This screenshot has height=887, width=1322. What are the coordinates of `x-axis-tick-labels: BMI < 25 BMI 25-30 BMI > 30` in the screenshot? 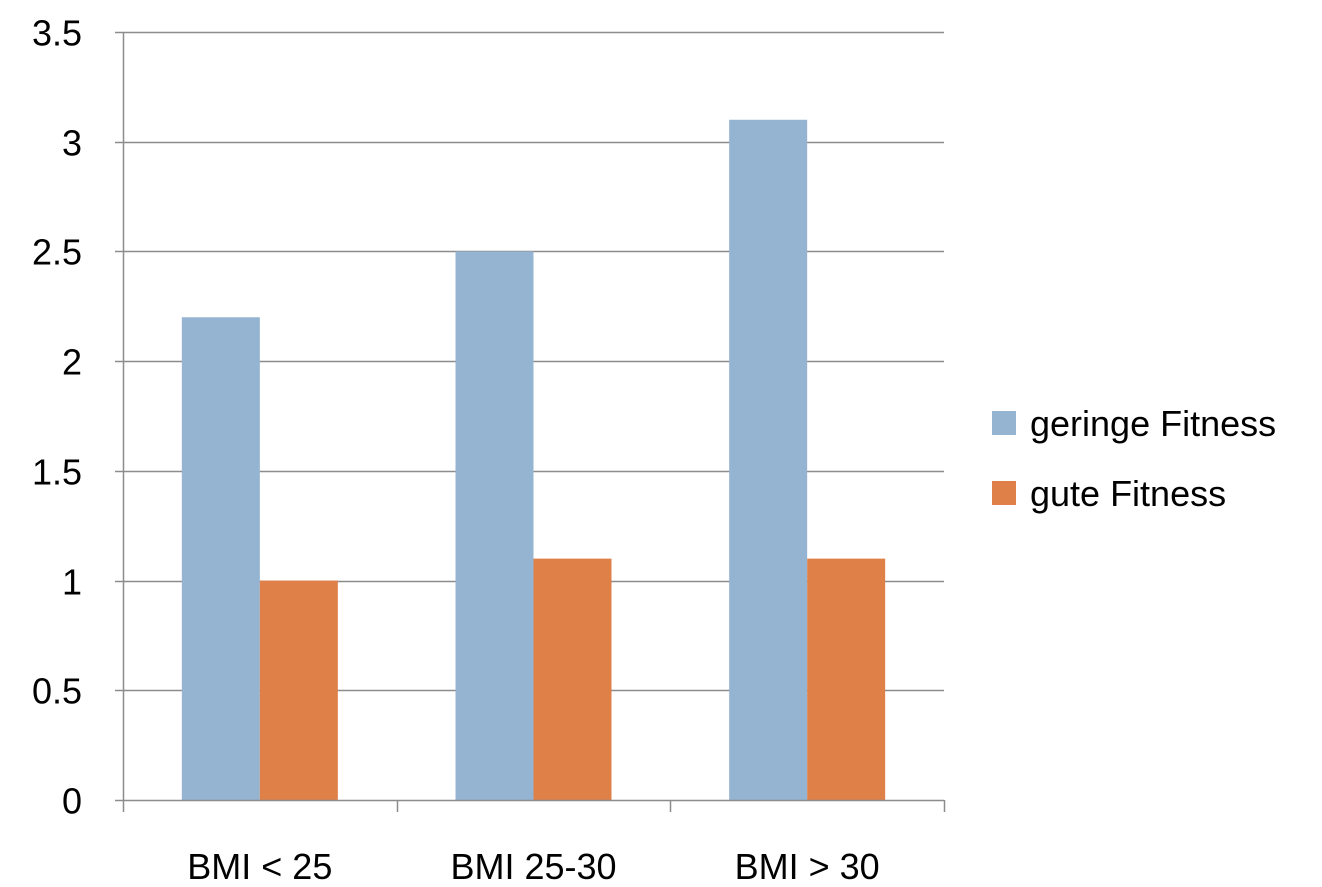 It's located at (533, 866).